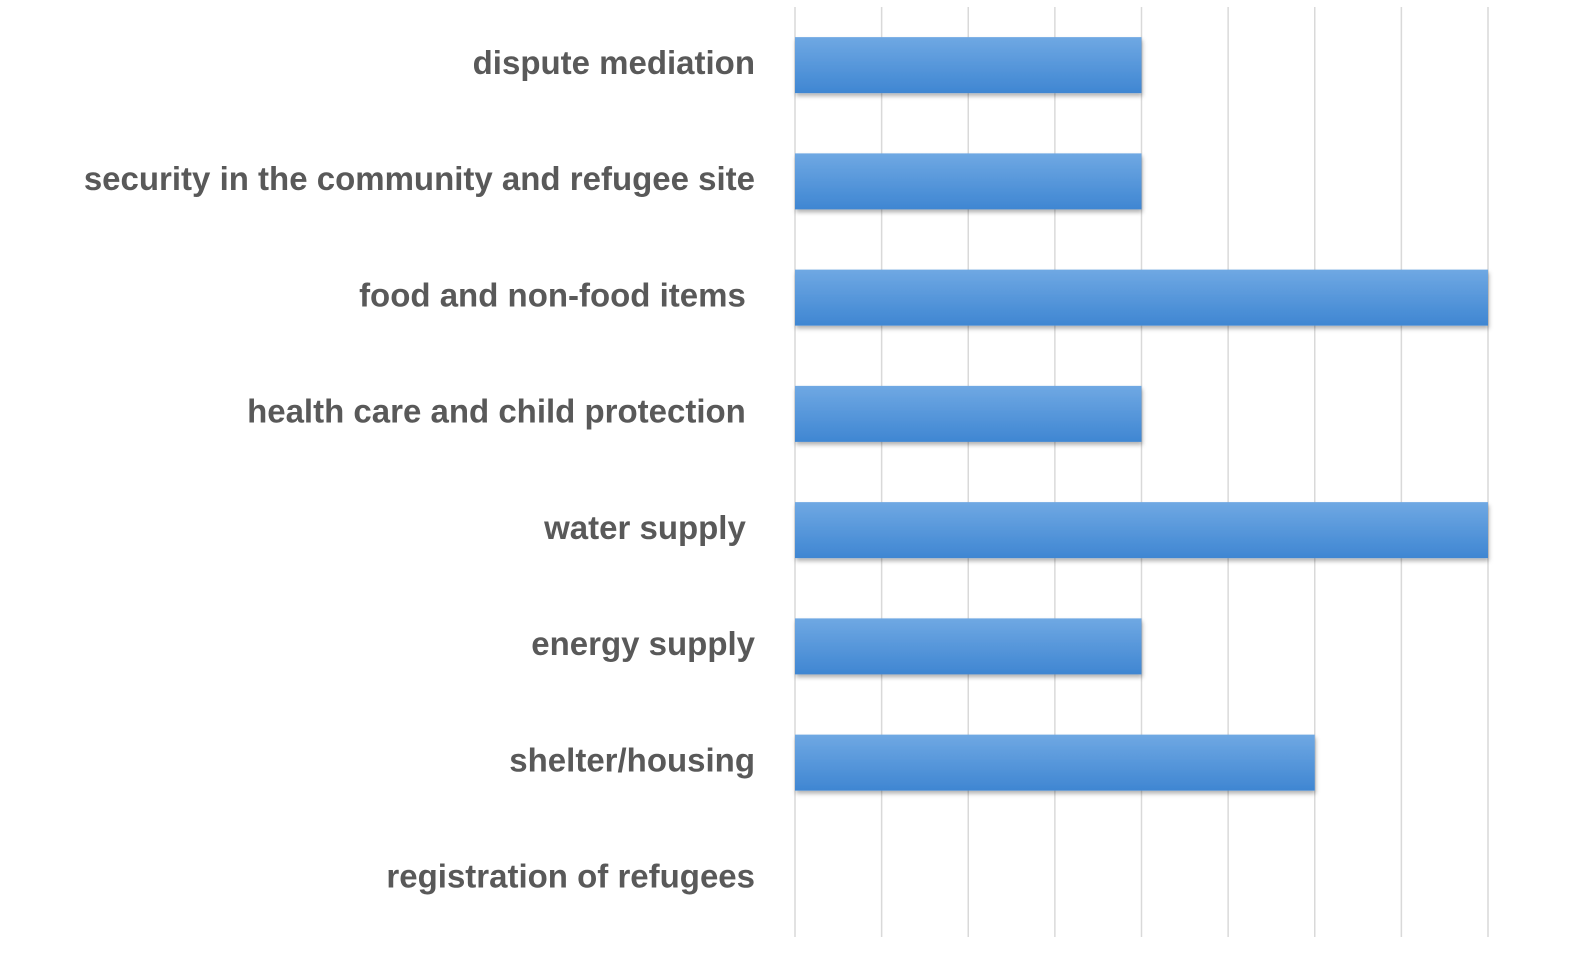  I want to click on y-tick-label: health care and child protection, so click(501, 411).